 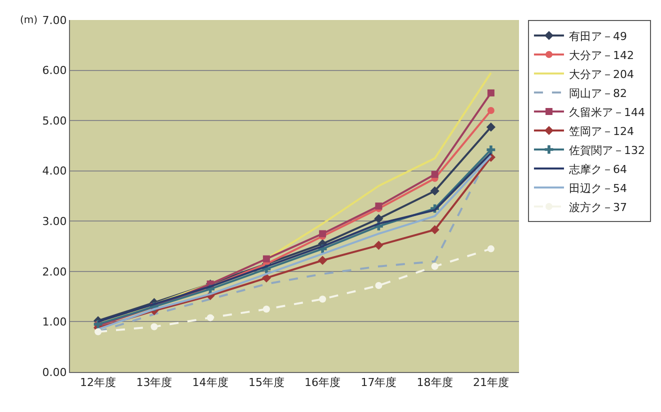 What do you see at coordinates (606, 112) in the screenshot?
I see `legend-label: 久留米ア－144` at bounding box center [606, 112].